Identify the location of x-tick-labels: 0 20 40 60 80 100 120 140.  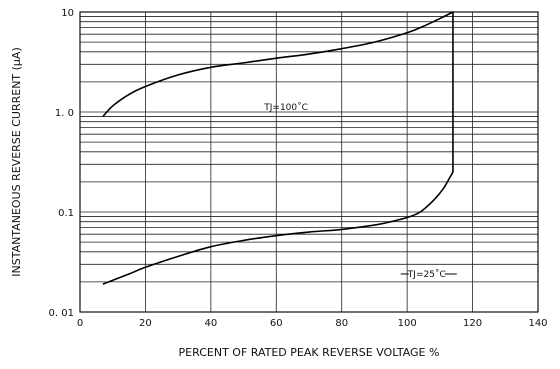
(312, 323).